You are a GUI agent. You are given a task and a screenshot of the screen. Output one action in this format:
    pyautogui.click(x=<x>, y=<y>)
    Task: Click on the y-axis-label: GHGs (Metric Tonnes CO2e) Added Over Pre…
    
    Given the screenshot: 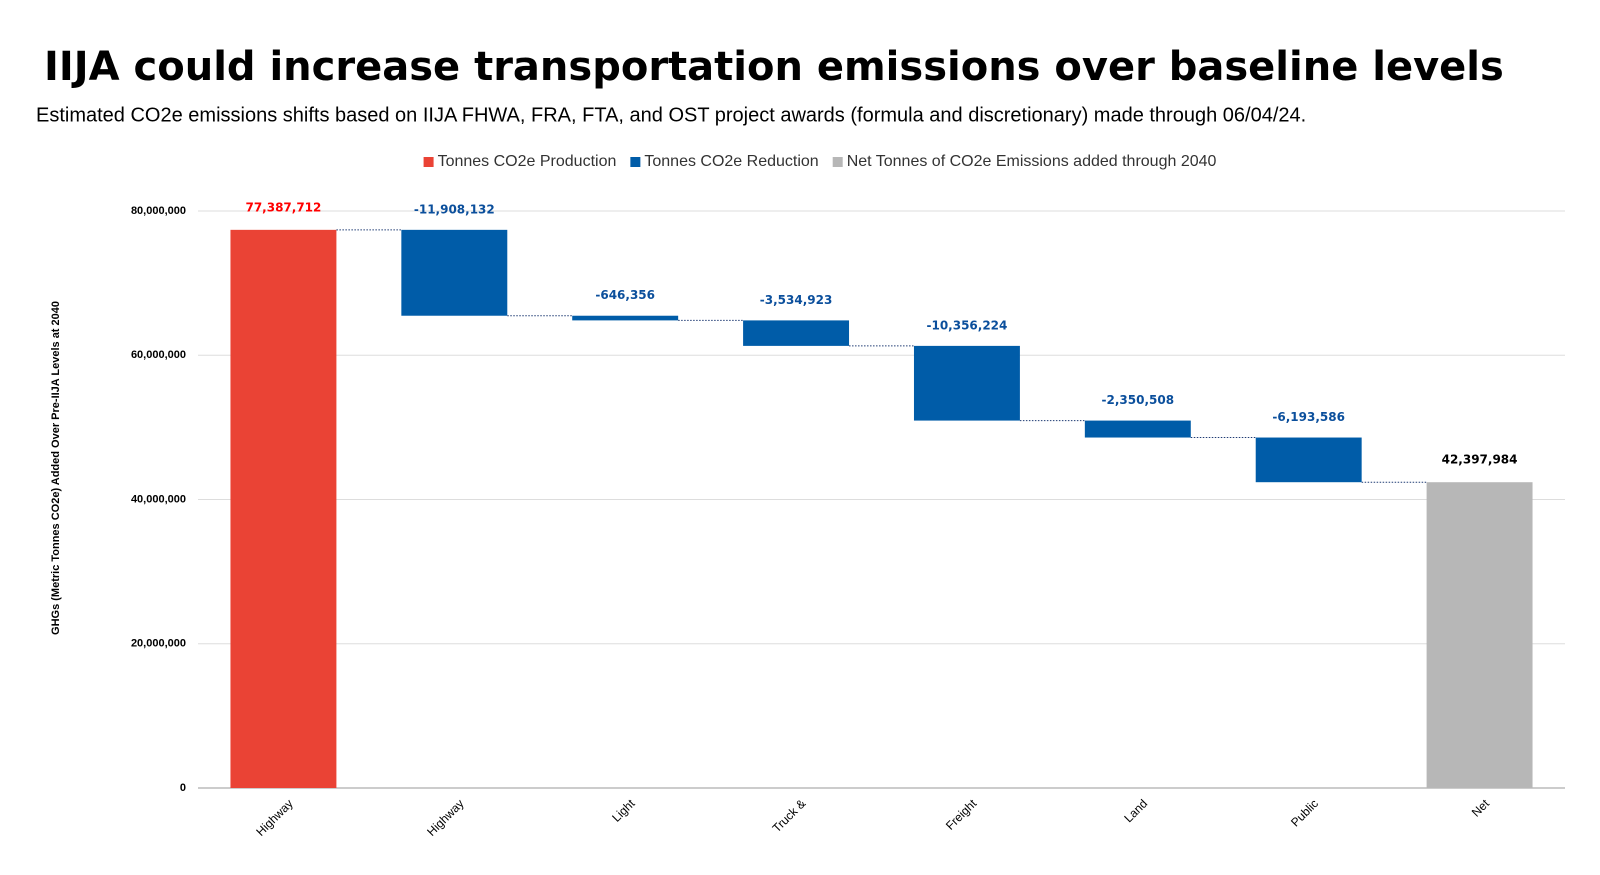 What is the action you would take?
    pyautogui.click(x=56, y=468)
    